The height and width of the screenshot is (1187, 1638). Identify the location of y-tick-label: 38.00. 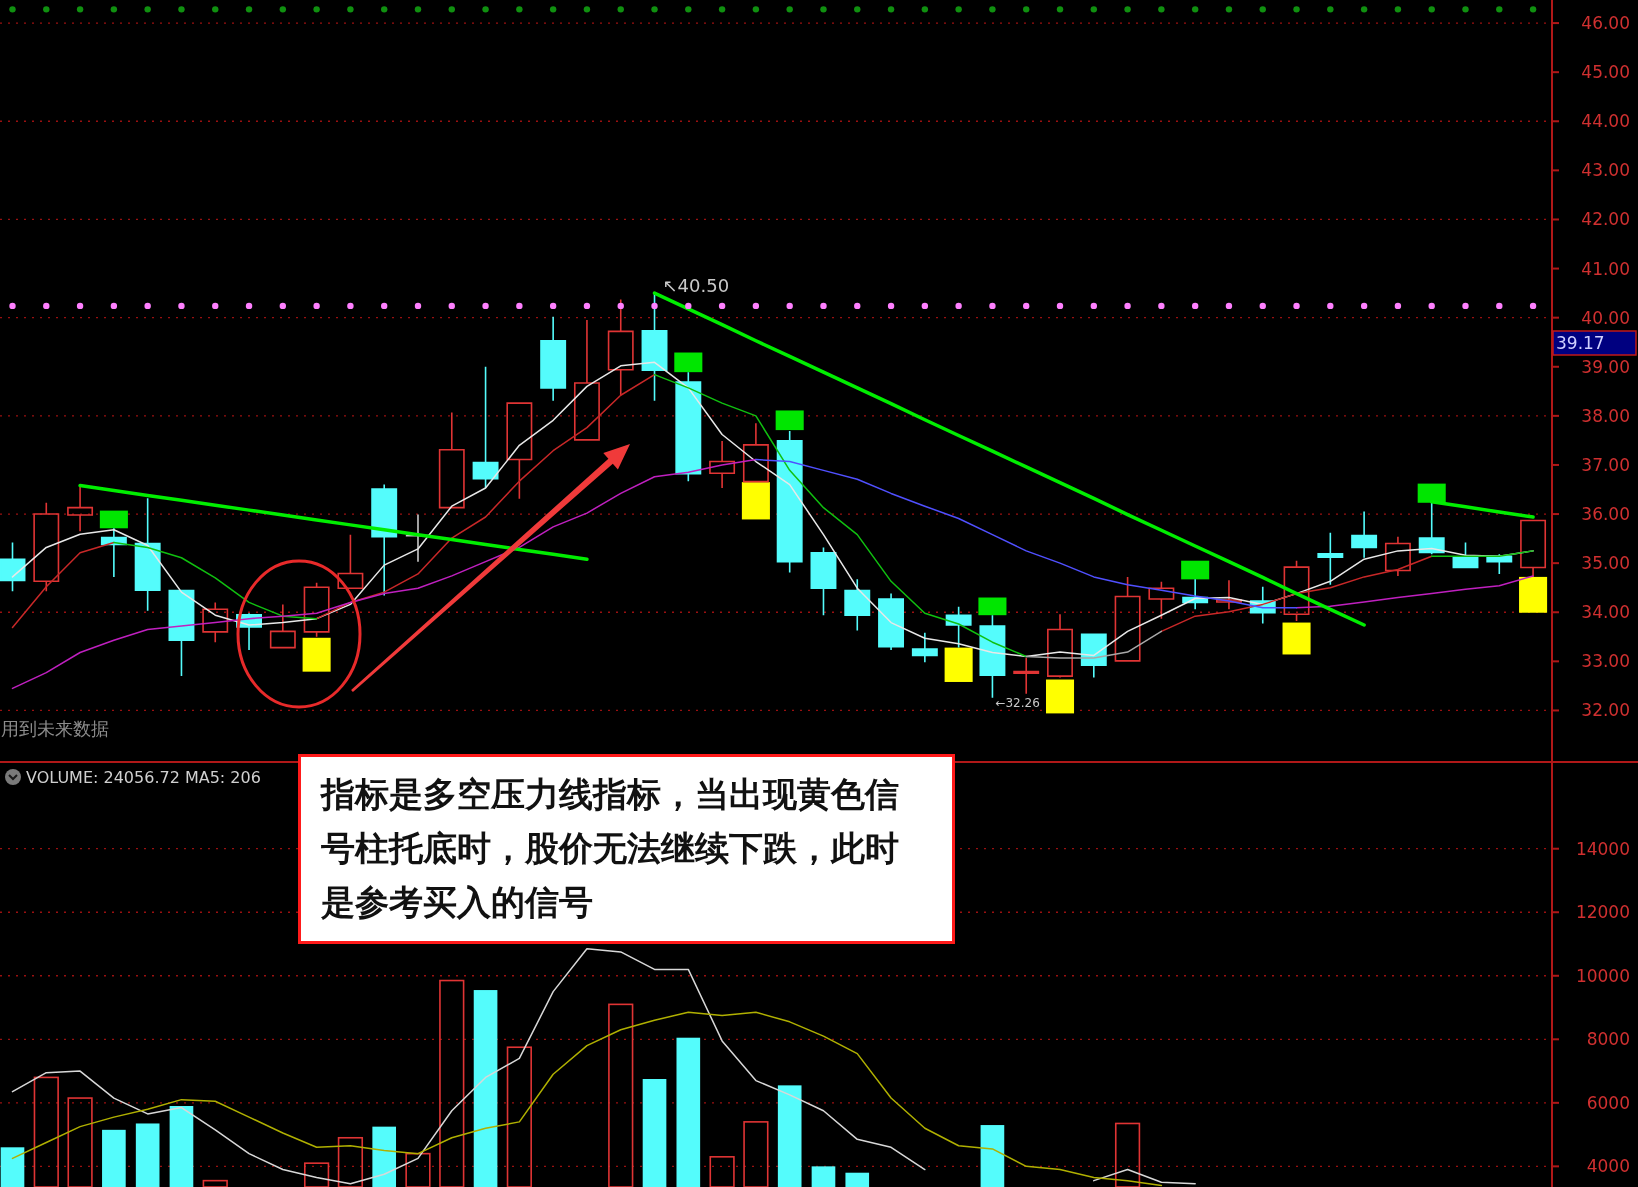
(1605, 415).